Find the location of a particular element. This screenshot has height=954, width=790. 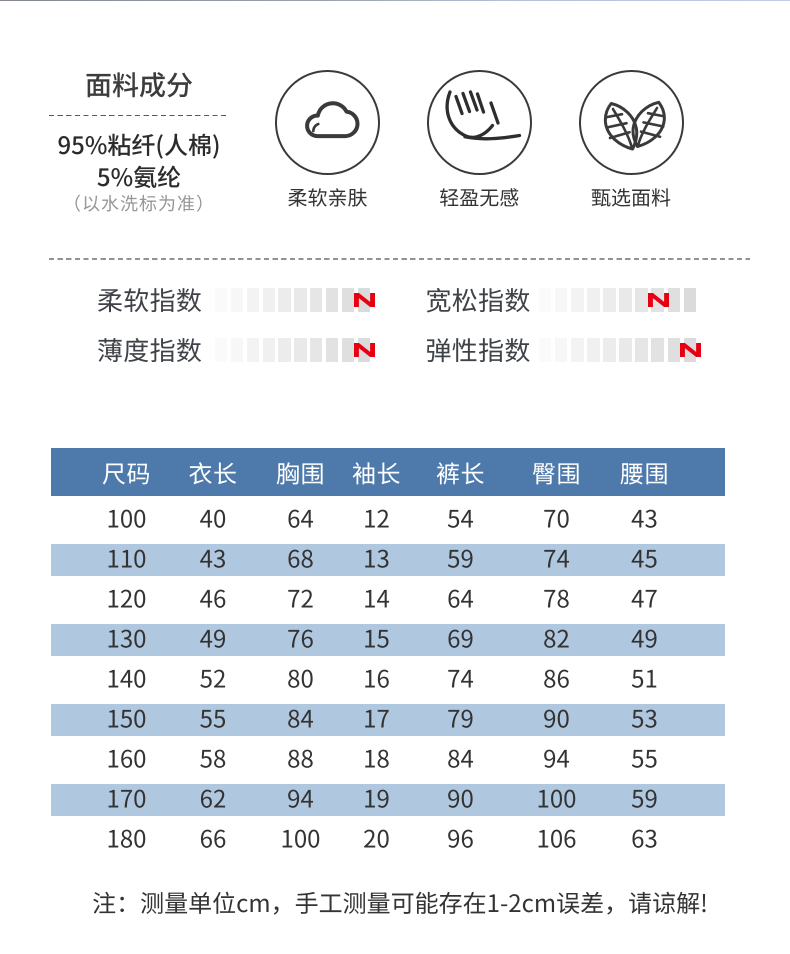

size-table-cell: 80 is located at coordinates (300, 677).